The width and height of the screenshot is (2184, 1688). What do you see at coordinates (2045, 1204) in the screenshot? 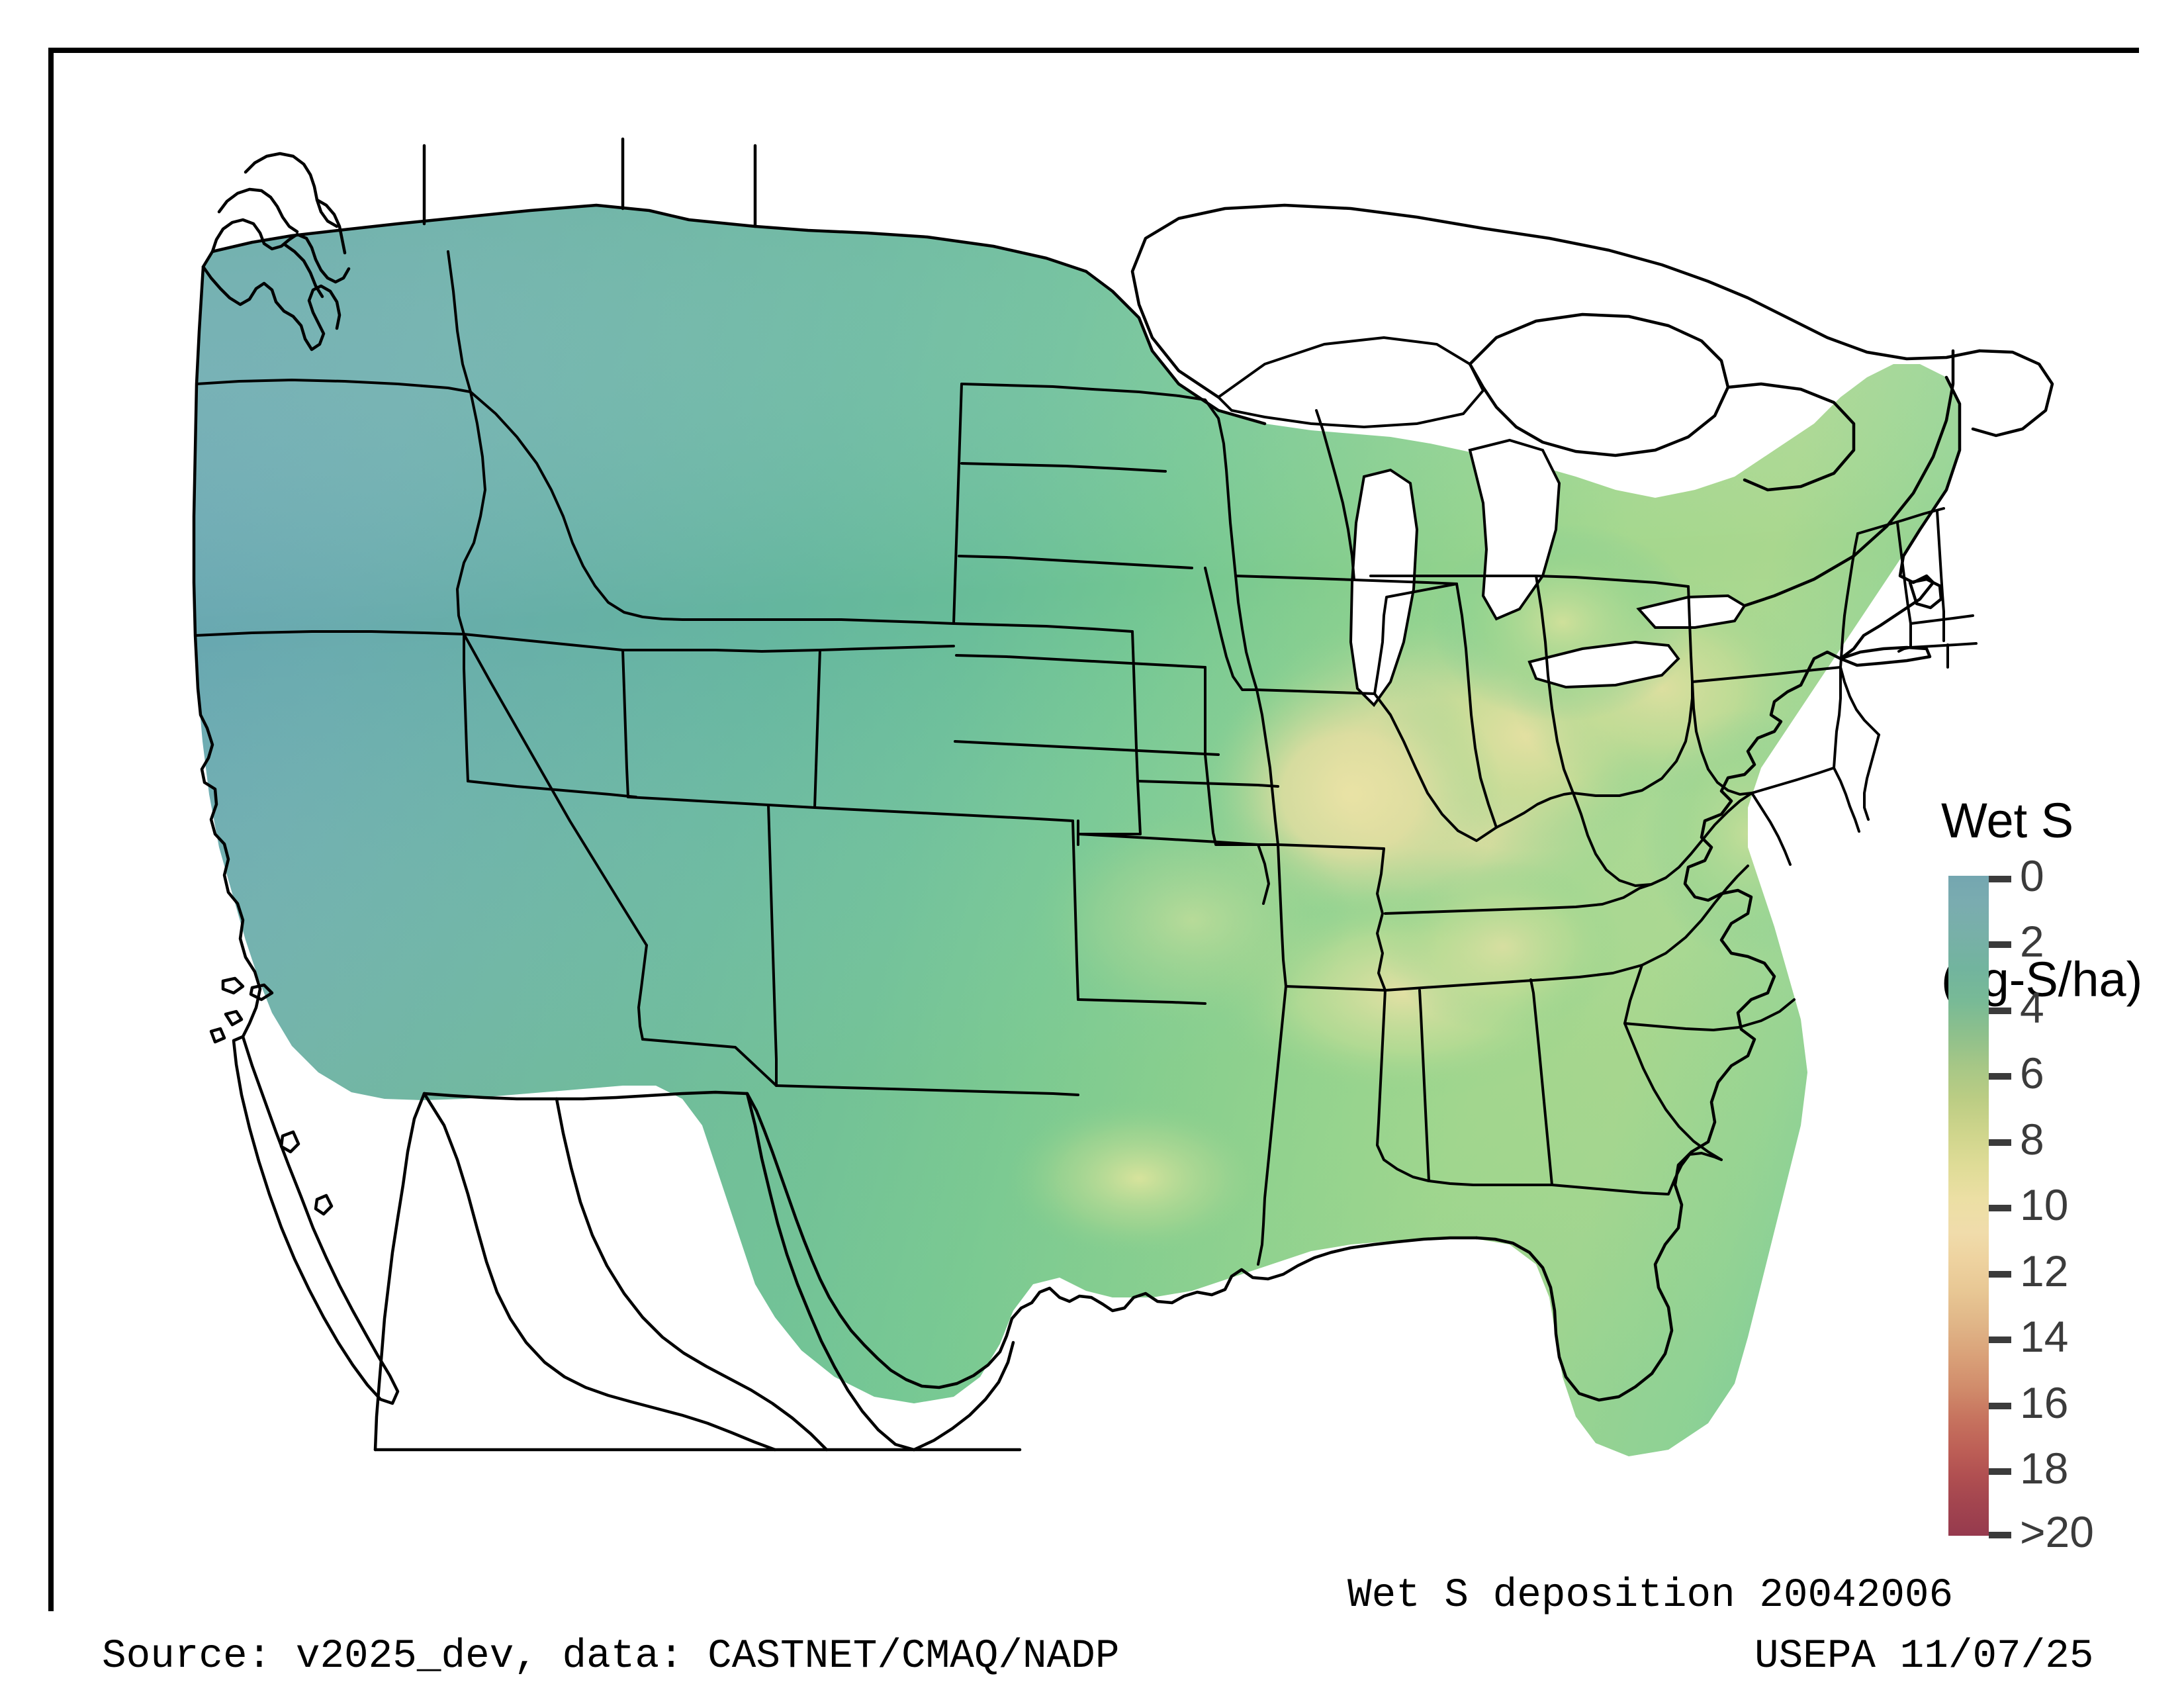
I see `colorbar-label: 10` at bounding box center [2045, 1204].